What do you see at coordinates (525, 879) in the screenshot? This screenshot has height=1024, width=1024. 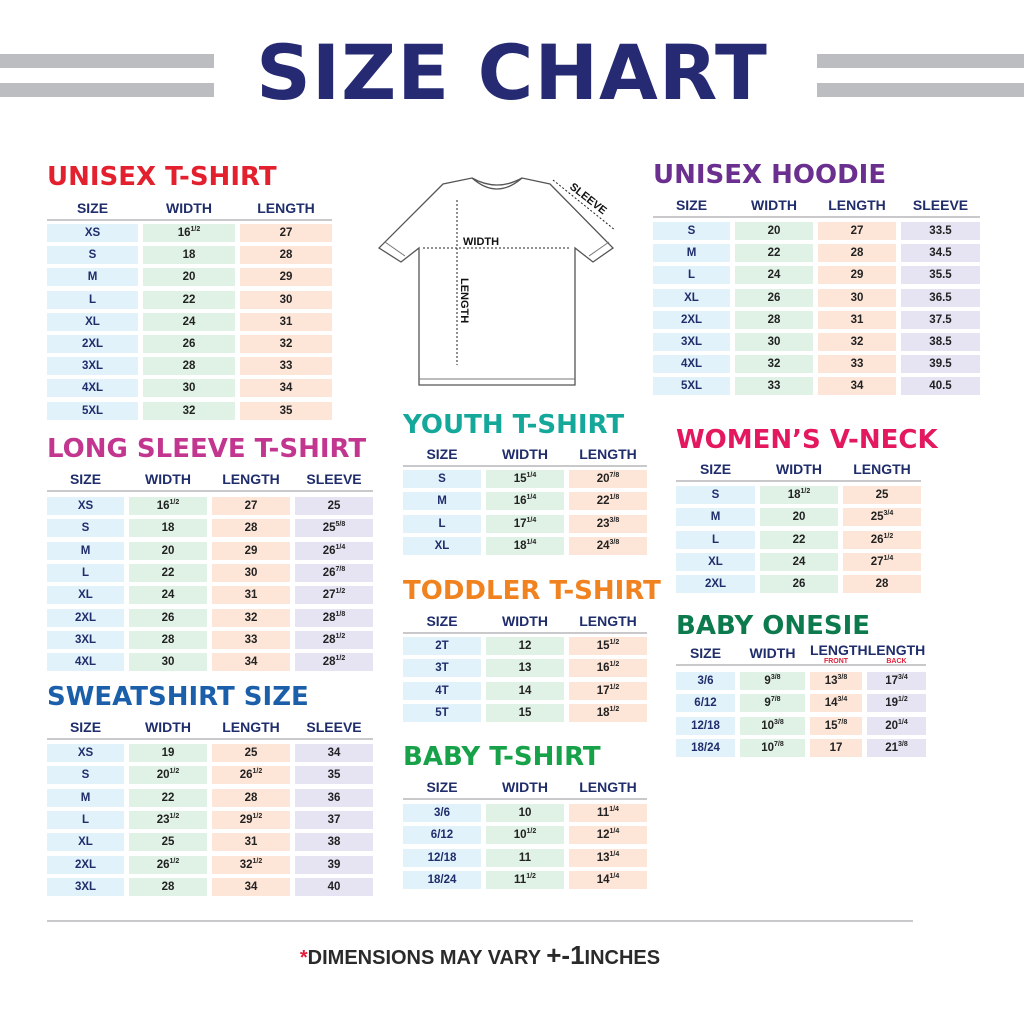 I see `width-cell: 111/2` at bounding box center [525, 879].